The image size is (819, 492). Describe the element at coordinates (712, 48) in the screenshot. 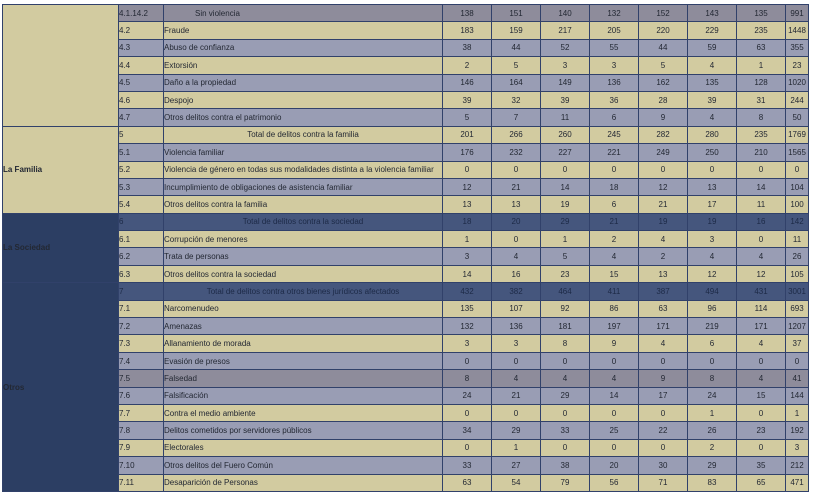

I see `value-cell: 59` at that location.